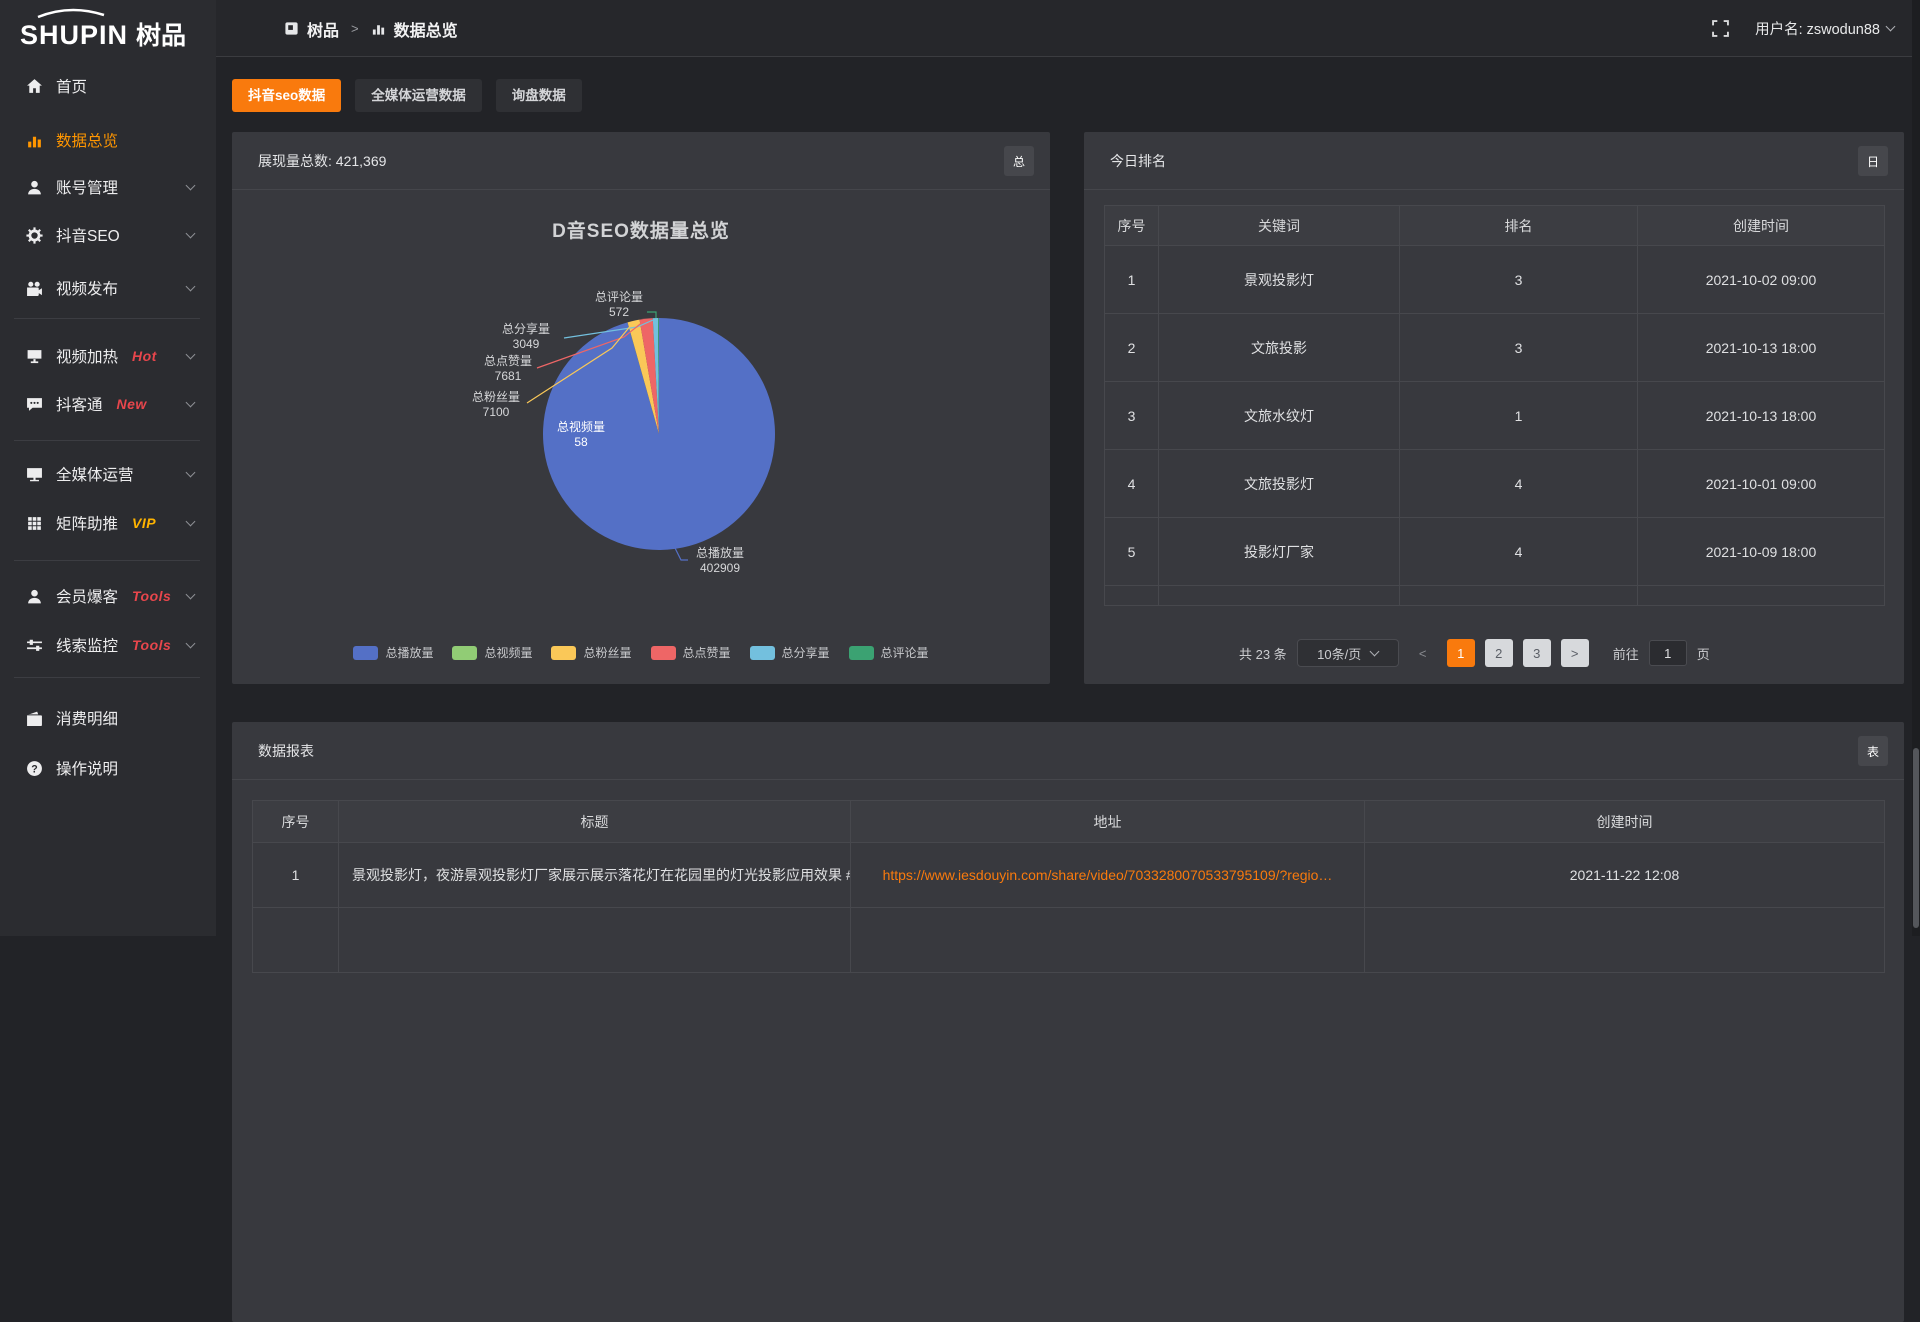 This screenshot has height=1322, width=1920. I want to click on pie-label-videos: 总视频量 58, so click(580, 434).